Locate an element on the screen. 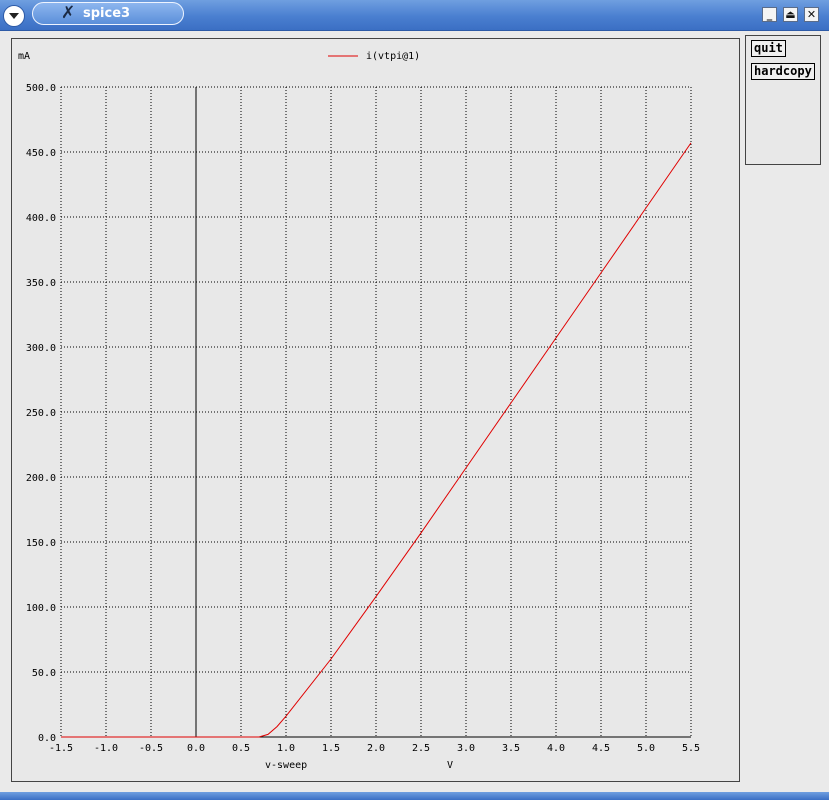 This screenshot has width=829, height=800. window-titlebar: ✗ spice3 _ ⏏ ✕ is located at coordinates (414, 15).